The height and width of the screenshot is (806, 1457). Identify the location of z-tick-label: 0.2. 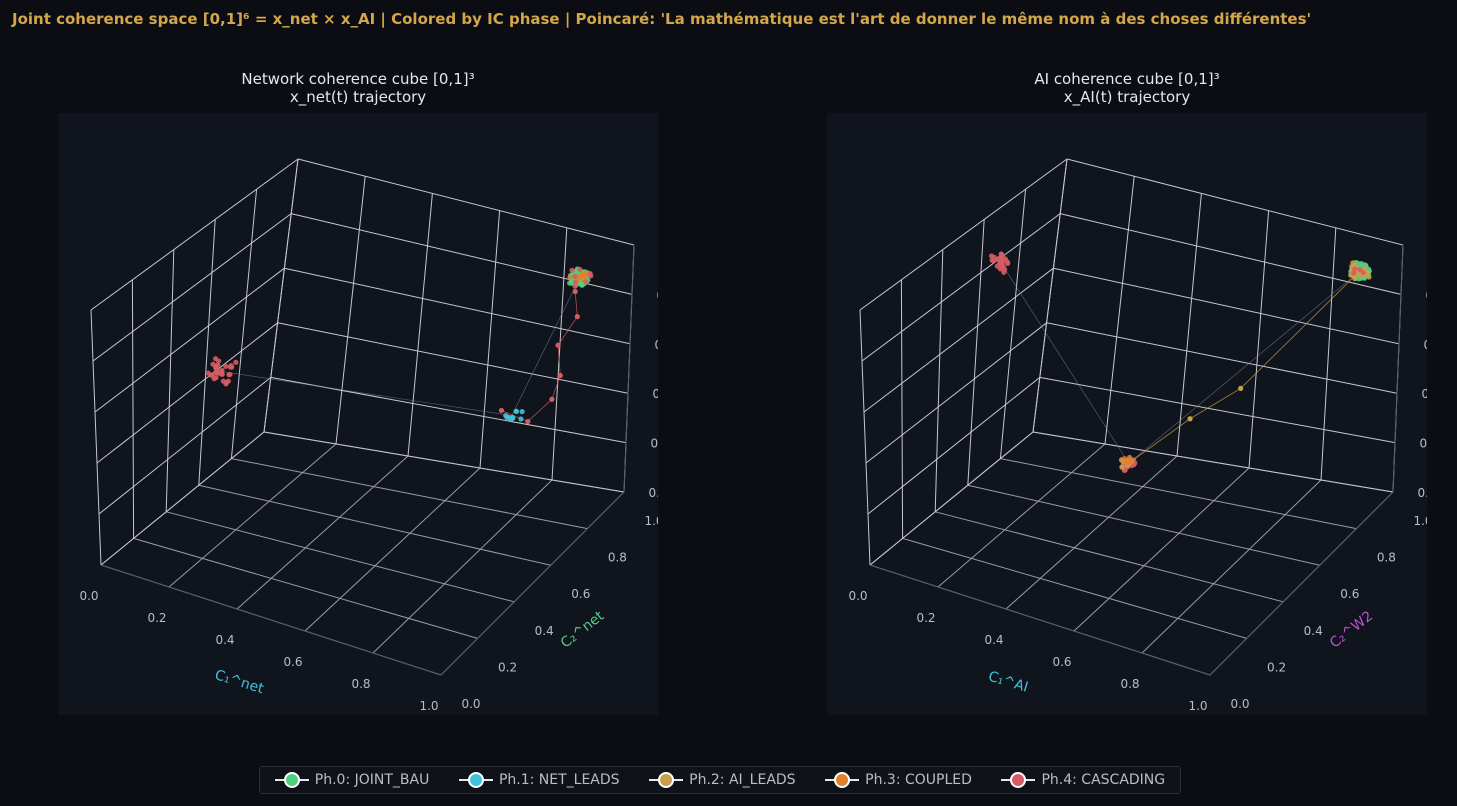
(1423, 444).